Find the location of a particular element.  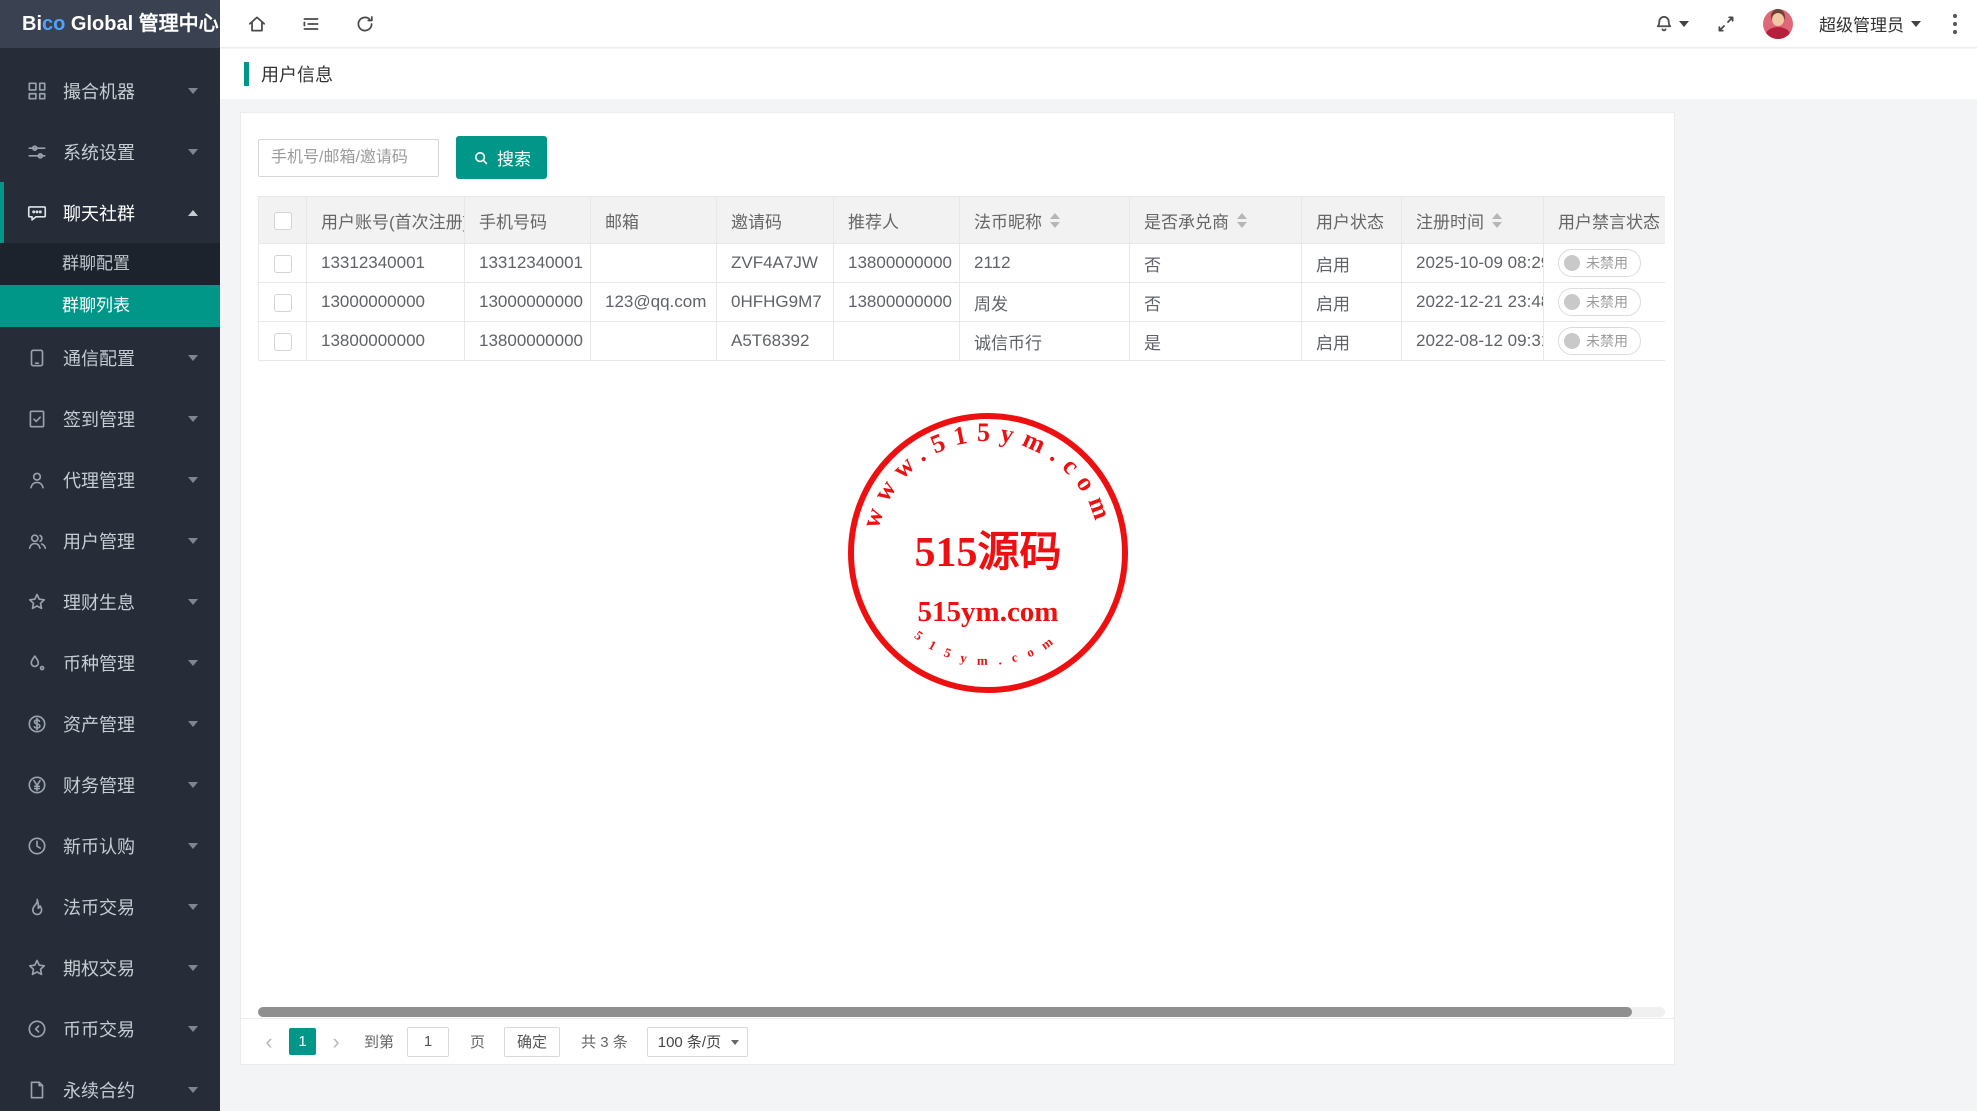

sidebar-submenu: 群聊配置 群聊列表 is located at coordinates (110, 285).